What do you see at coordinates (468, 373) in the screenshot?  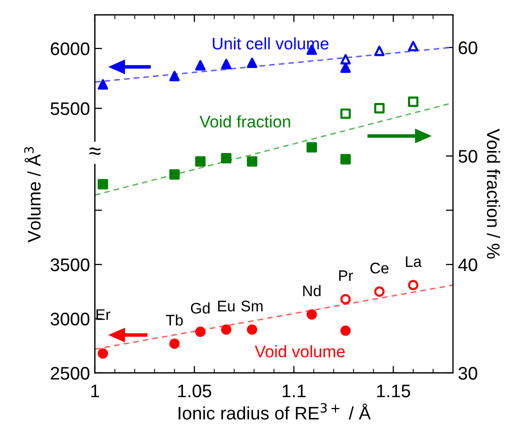 I see `y2-tick-label: 30` at bounding box center [468, 373].